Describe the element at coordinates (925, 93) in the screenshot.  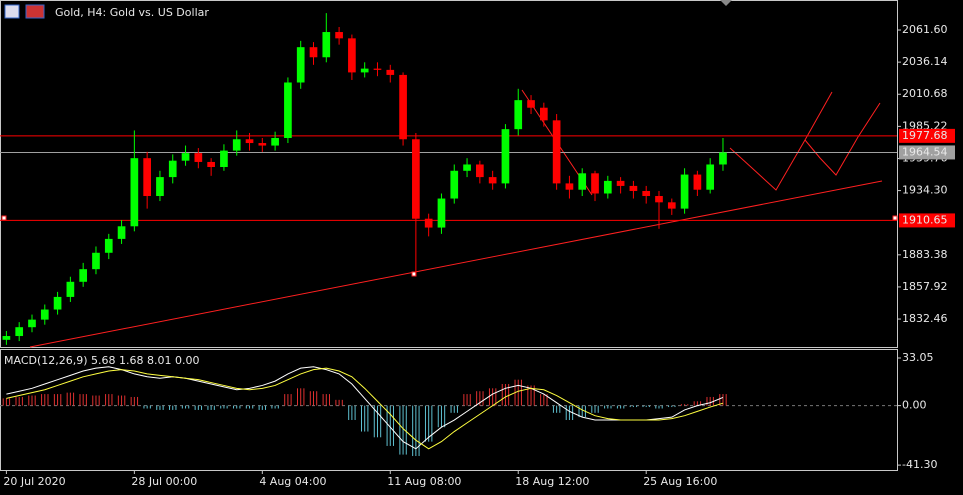
I see `y-tick-label: 2010.68` at that location.